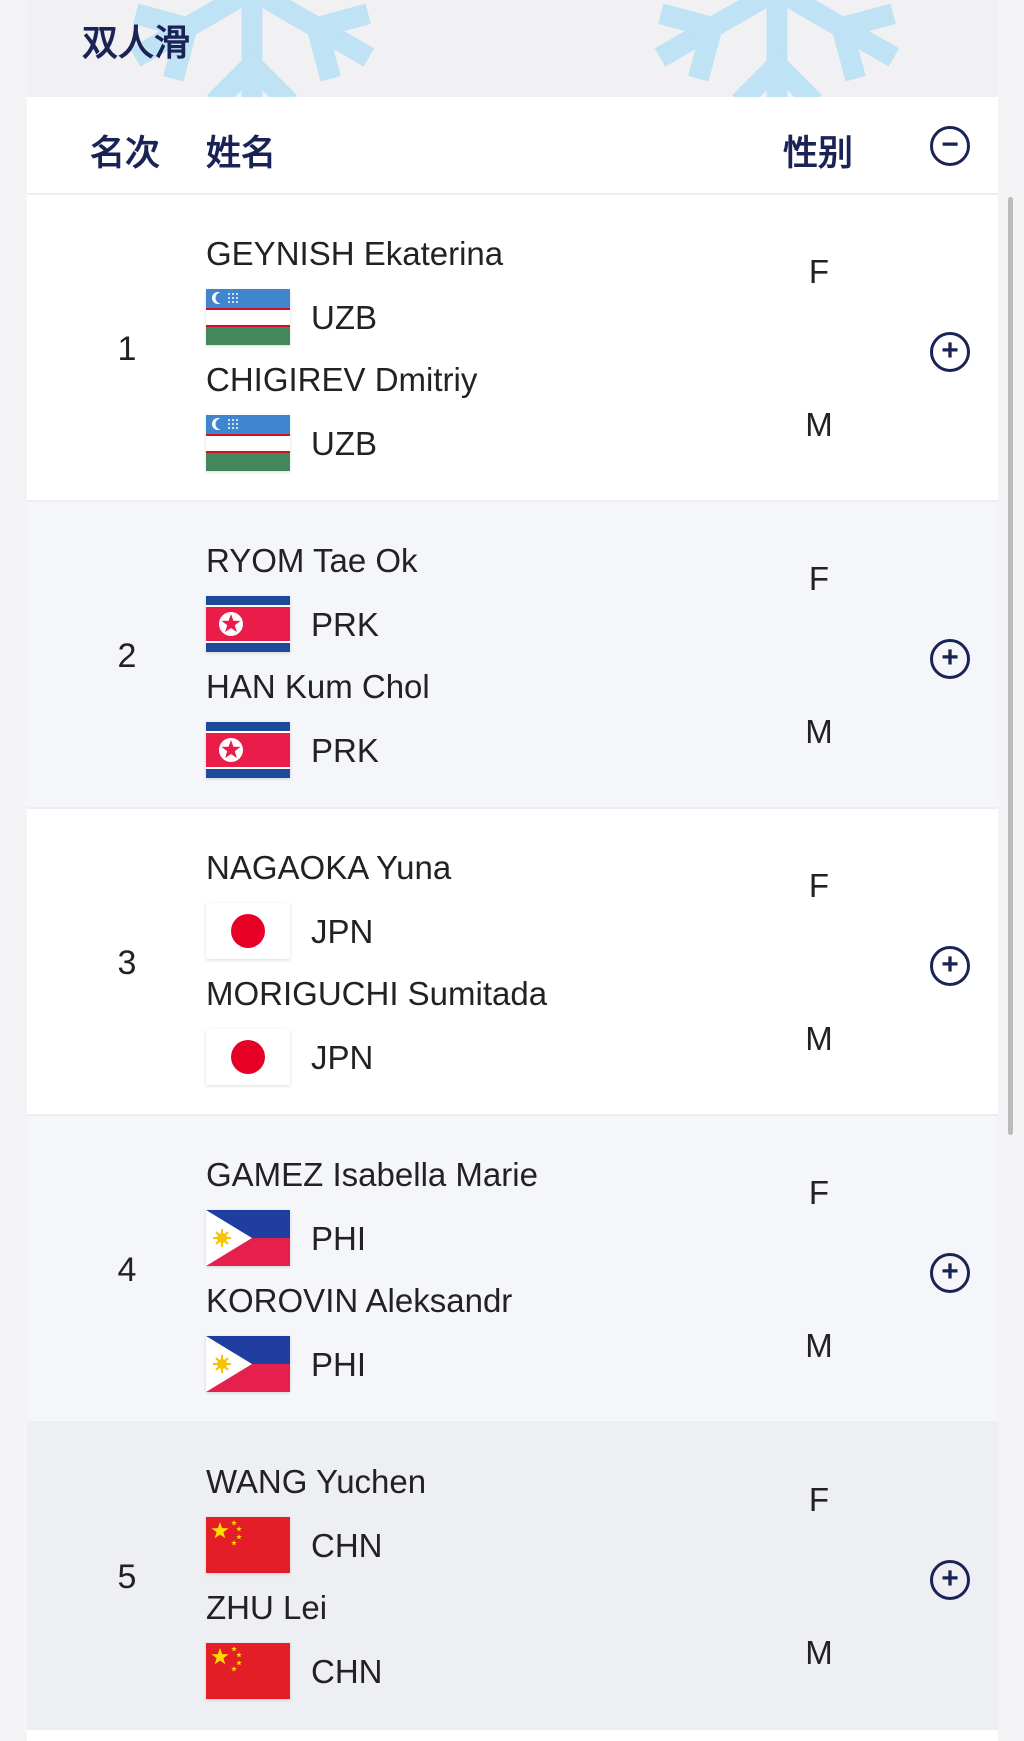 The width and height of the screenshot is (1024, 1741). What do you see at coordinates (241, 153) in the screenshot?
I see `column-name: 姓名` at bounding box center [241, 153].